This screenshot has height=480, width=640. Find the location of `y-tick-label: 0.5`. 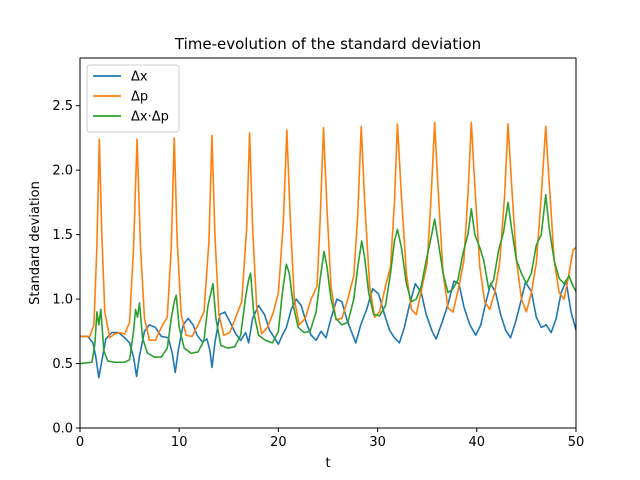

y-tick-label: 0.5 is located at coordinates (62, 364).